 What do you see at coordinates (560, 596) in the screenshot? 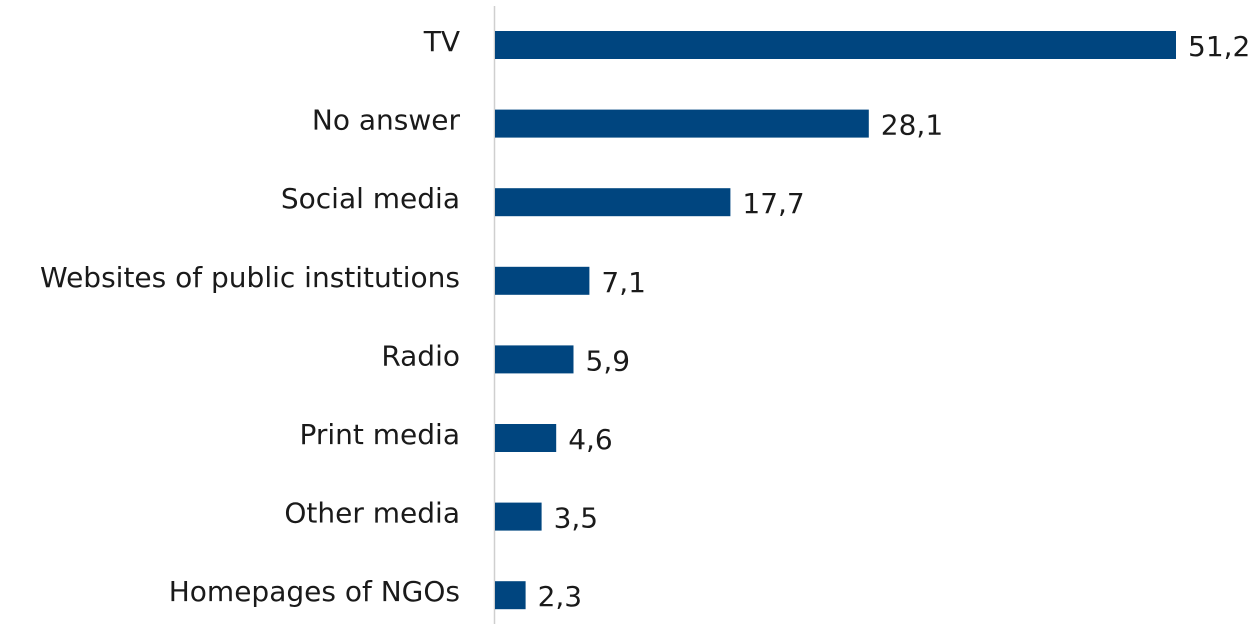
I see `value-label: 2,3` at bounding box center [560, 596].